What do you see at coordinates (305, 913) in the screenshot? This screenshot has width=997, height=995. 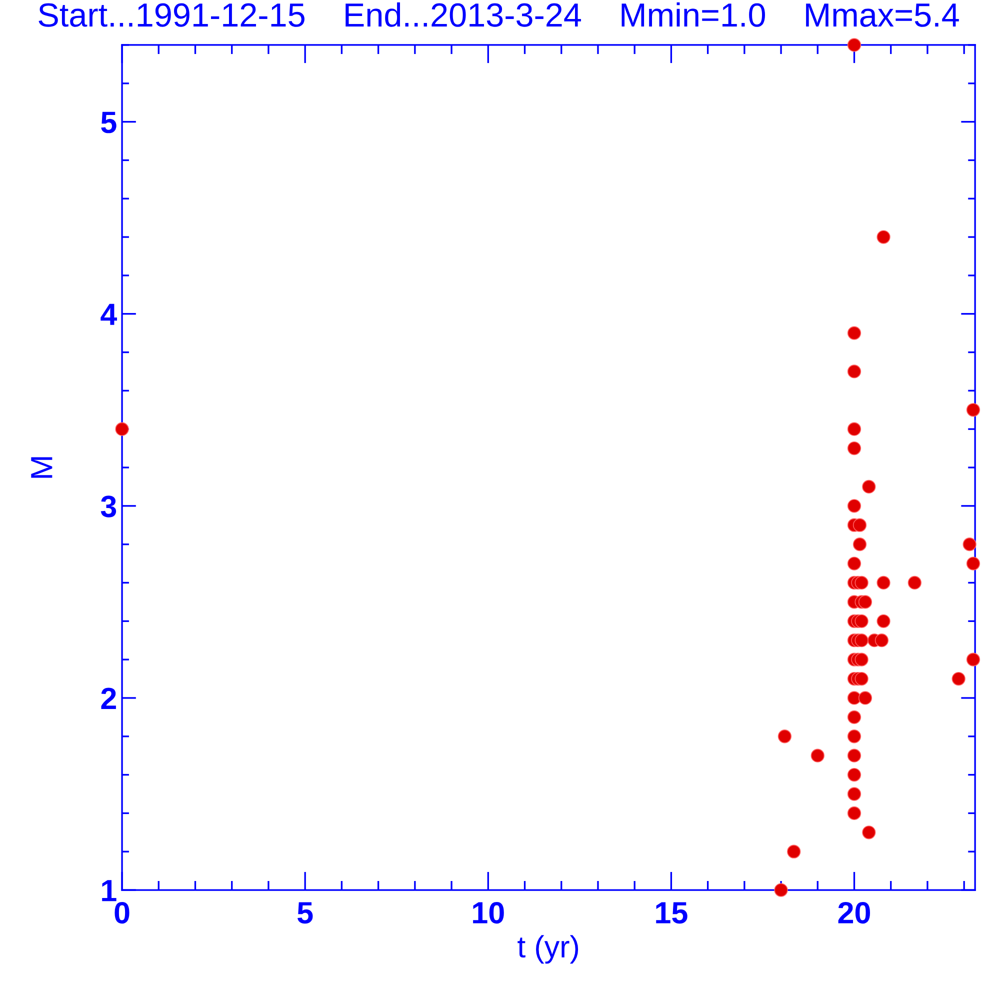 I see `x-tick-label: 5` at bounding box center [305, 913].